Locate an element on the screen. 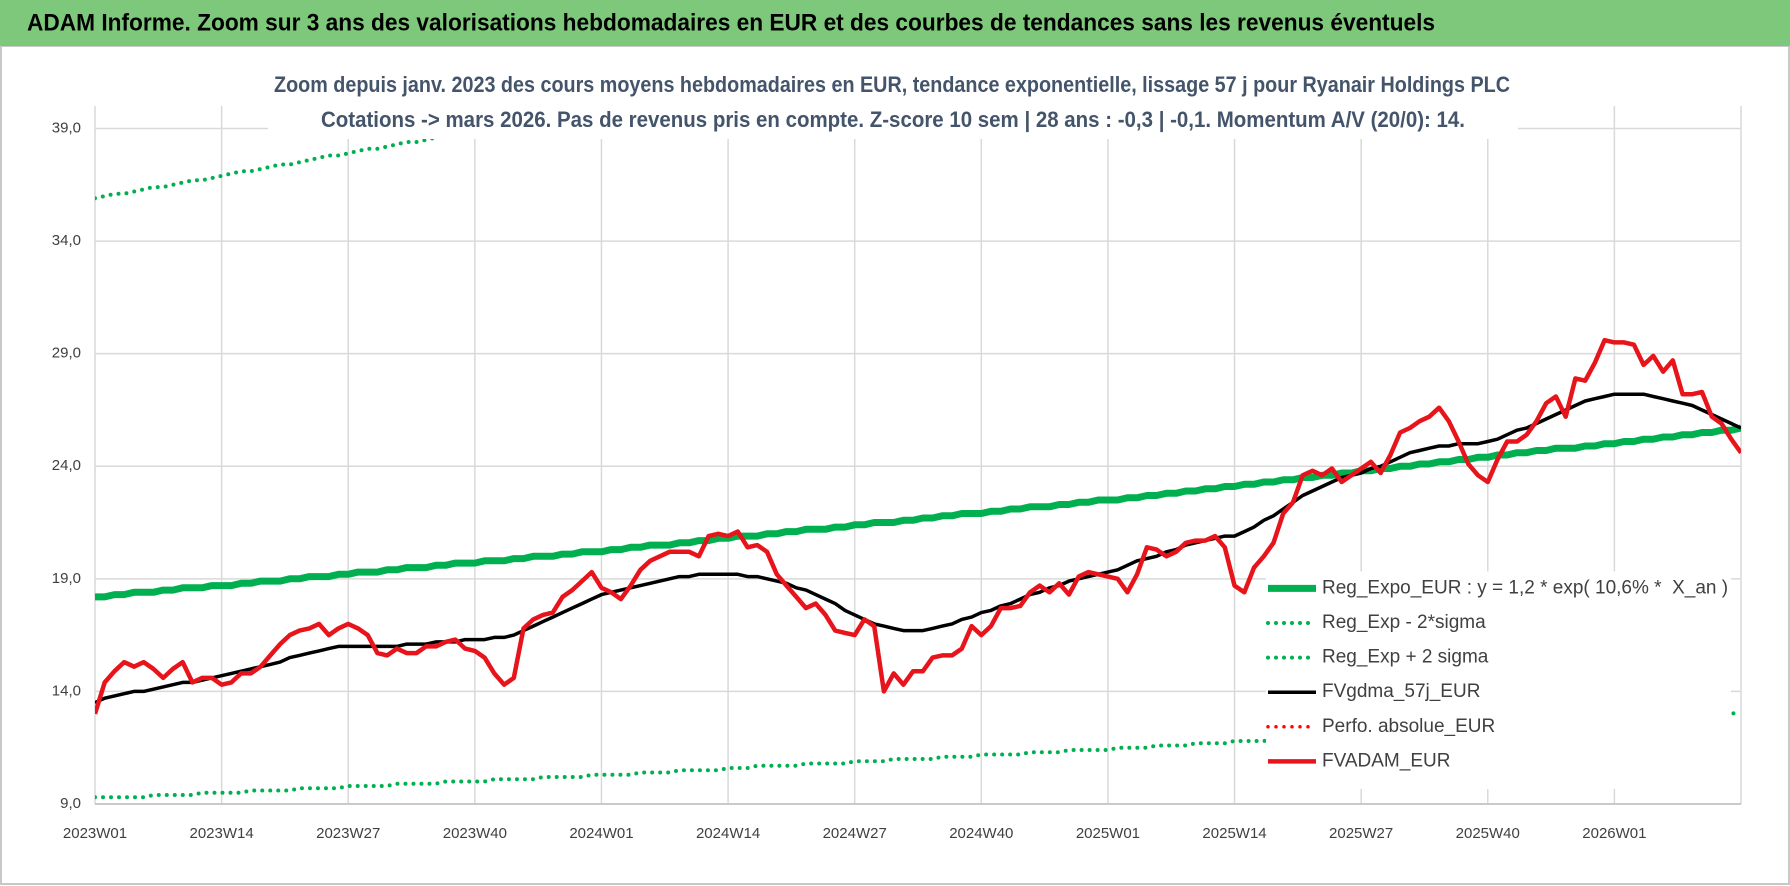  subtitle-box is located at coordinates (893, 103).